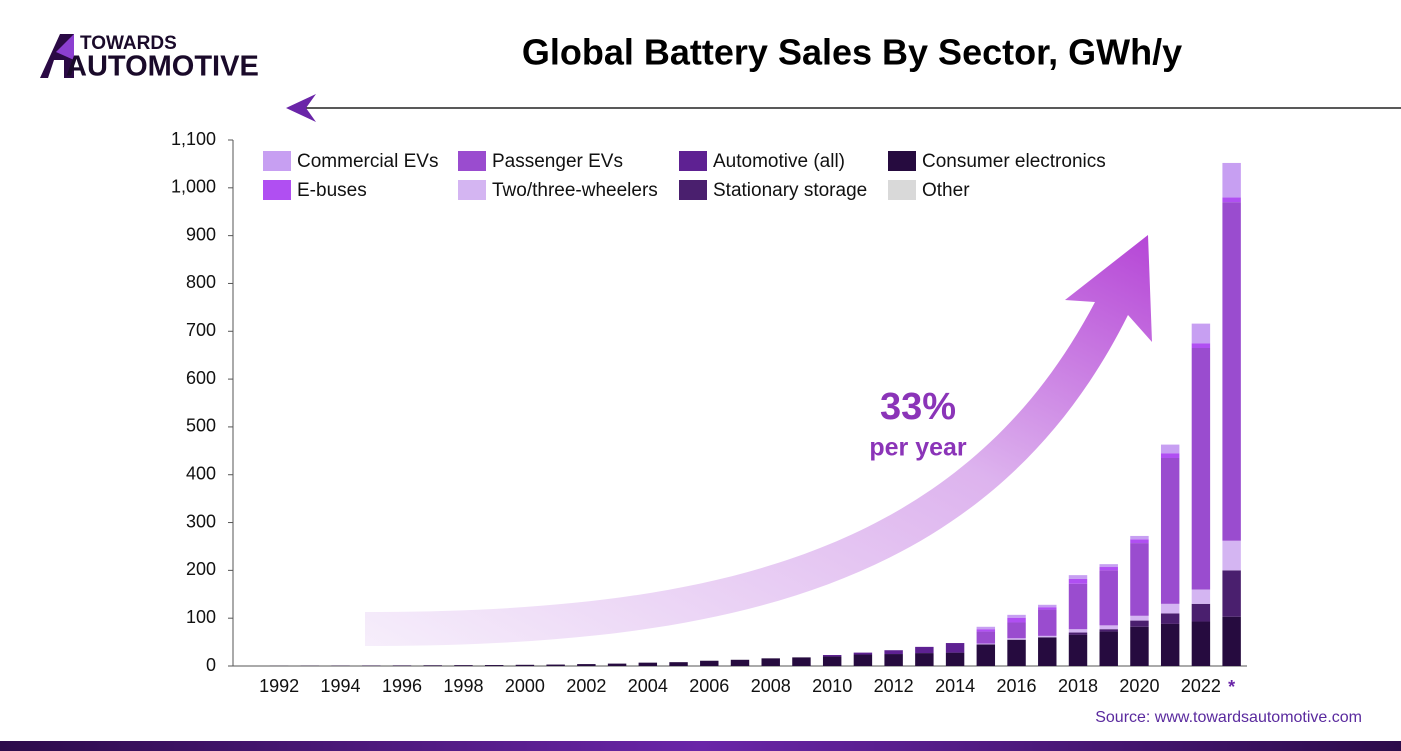 This screenshot has width=1401, height=751. What do you see at coordinates (201, 282) in the screenshot?
I see `y-tick-label: 800` at bounding box center [201, 282].